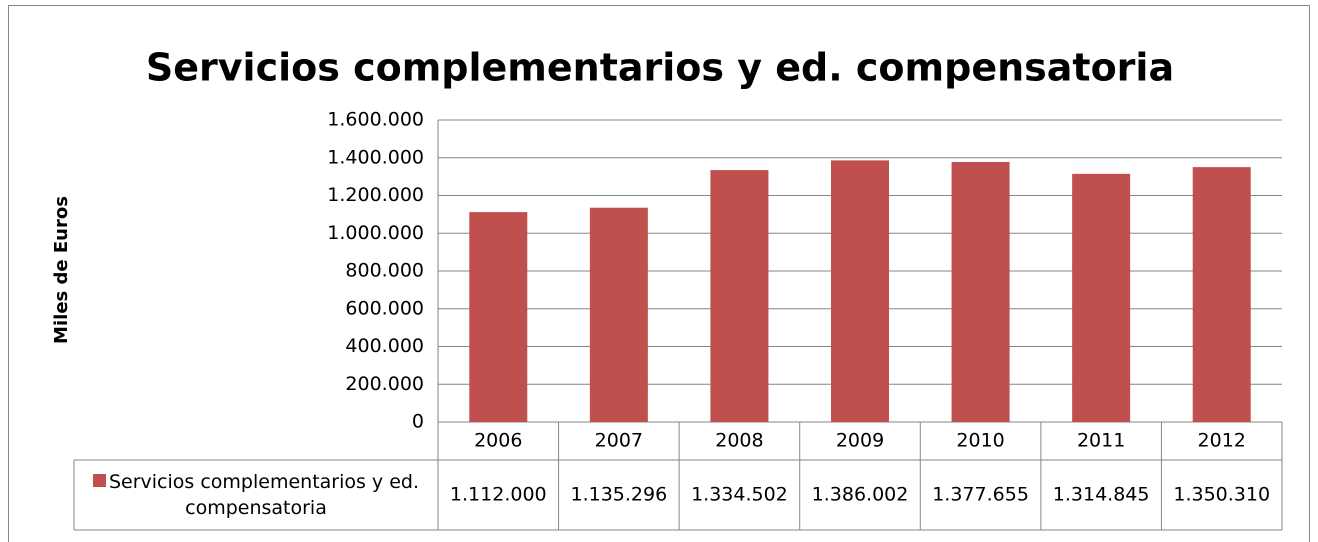  Describe the element at coordinates (99, 480) in the screenshot. I see `legend-swatch` at that location.